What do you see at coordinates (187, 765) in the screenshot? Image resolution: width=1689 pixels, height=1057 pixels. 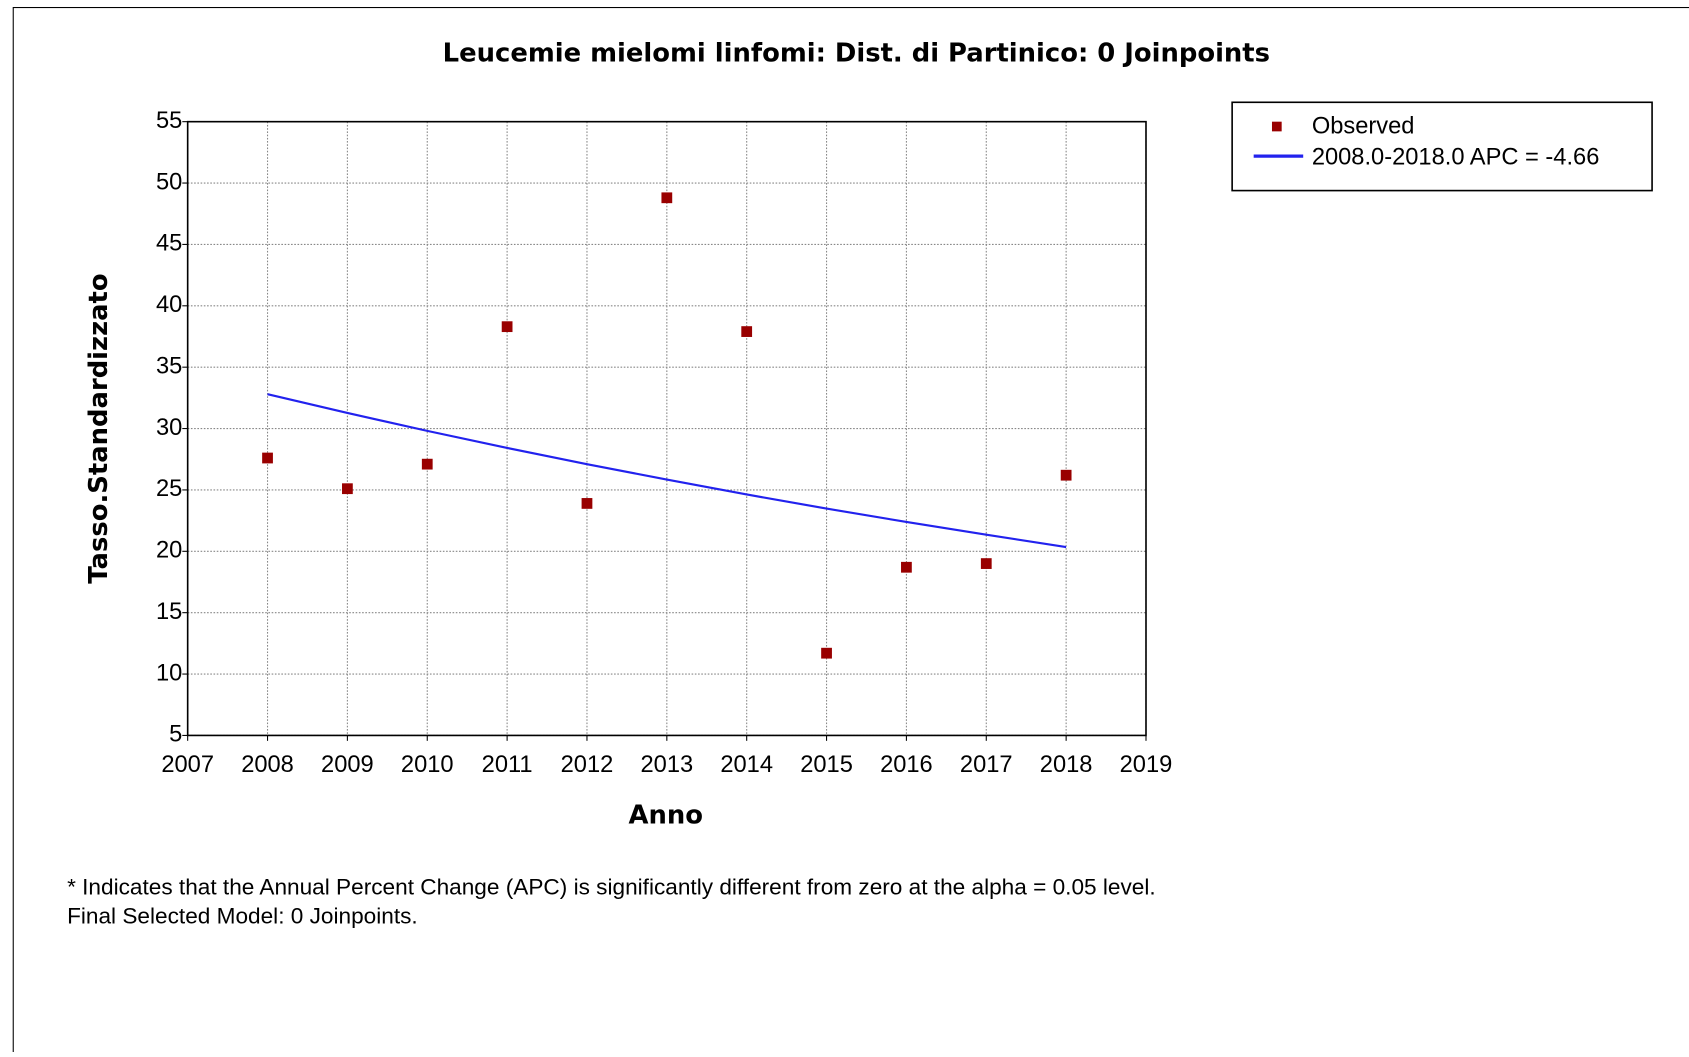 I see `x-tick-label: 2007` at bounding box center [187, 765].